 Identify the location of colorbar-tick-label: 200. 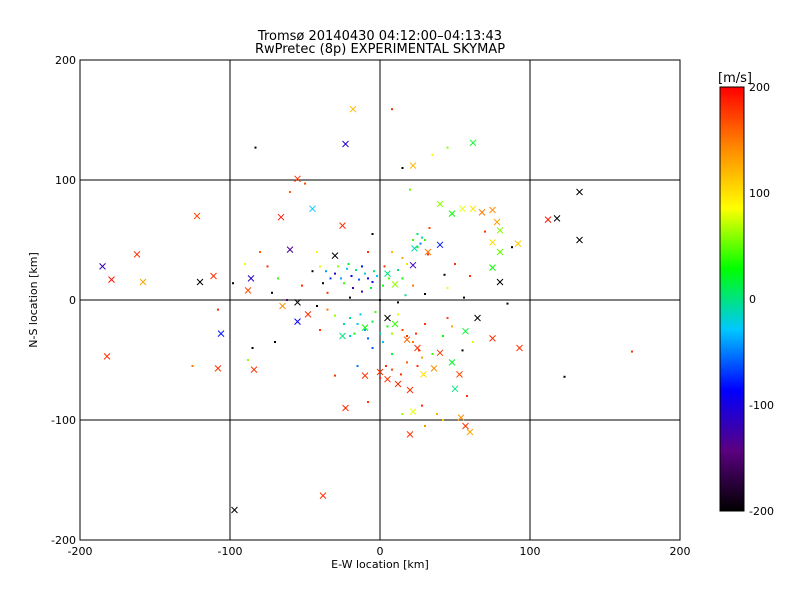
(759, 87).